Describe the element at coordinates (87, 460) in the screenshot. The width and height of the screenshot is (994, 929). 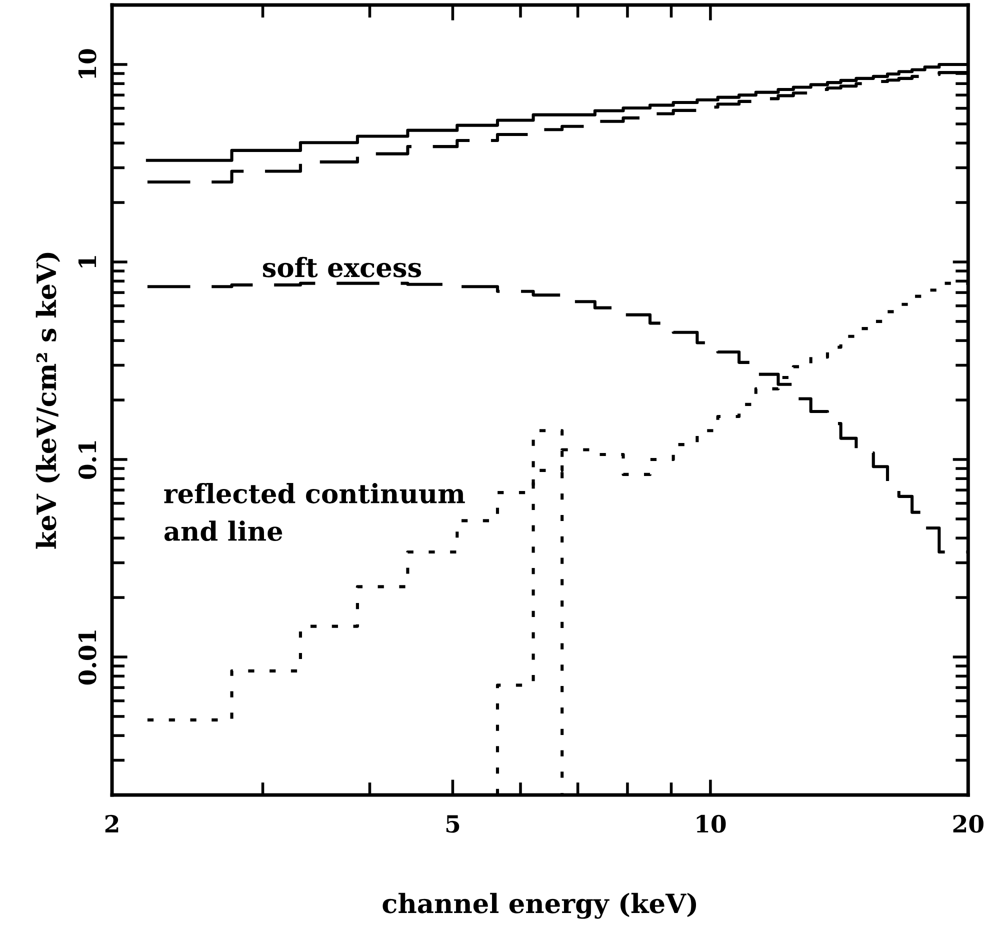
I see `y-tick-label: 0.1` at that location.